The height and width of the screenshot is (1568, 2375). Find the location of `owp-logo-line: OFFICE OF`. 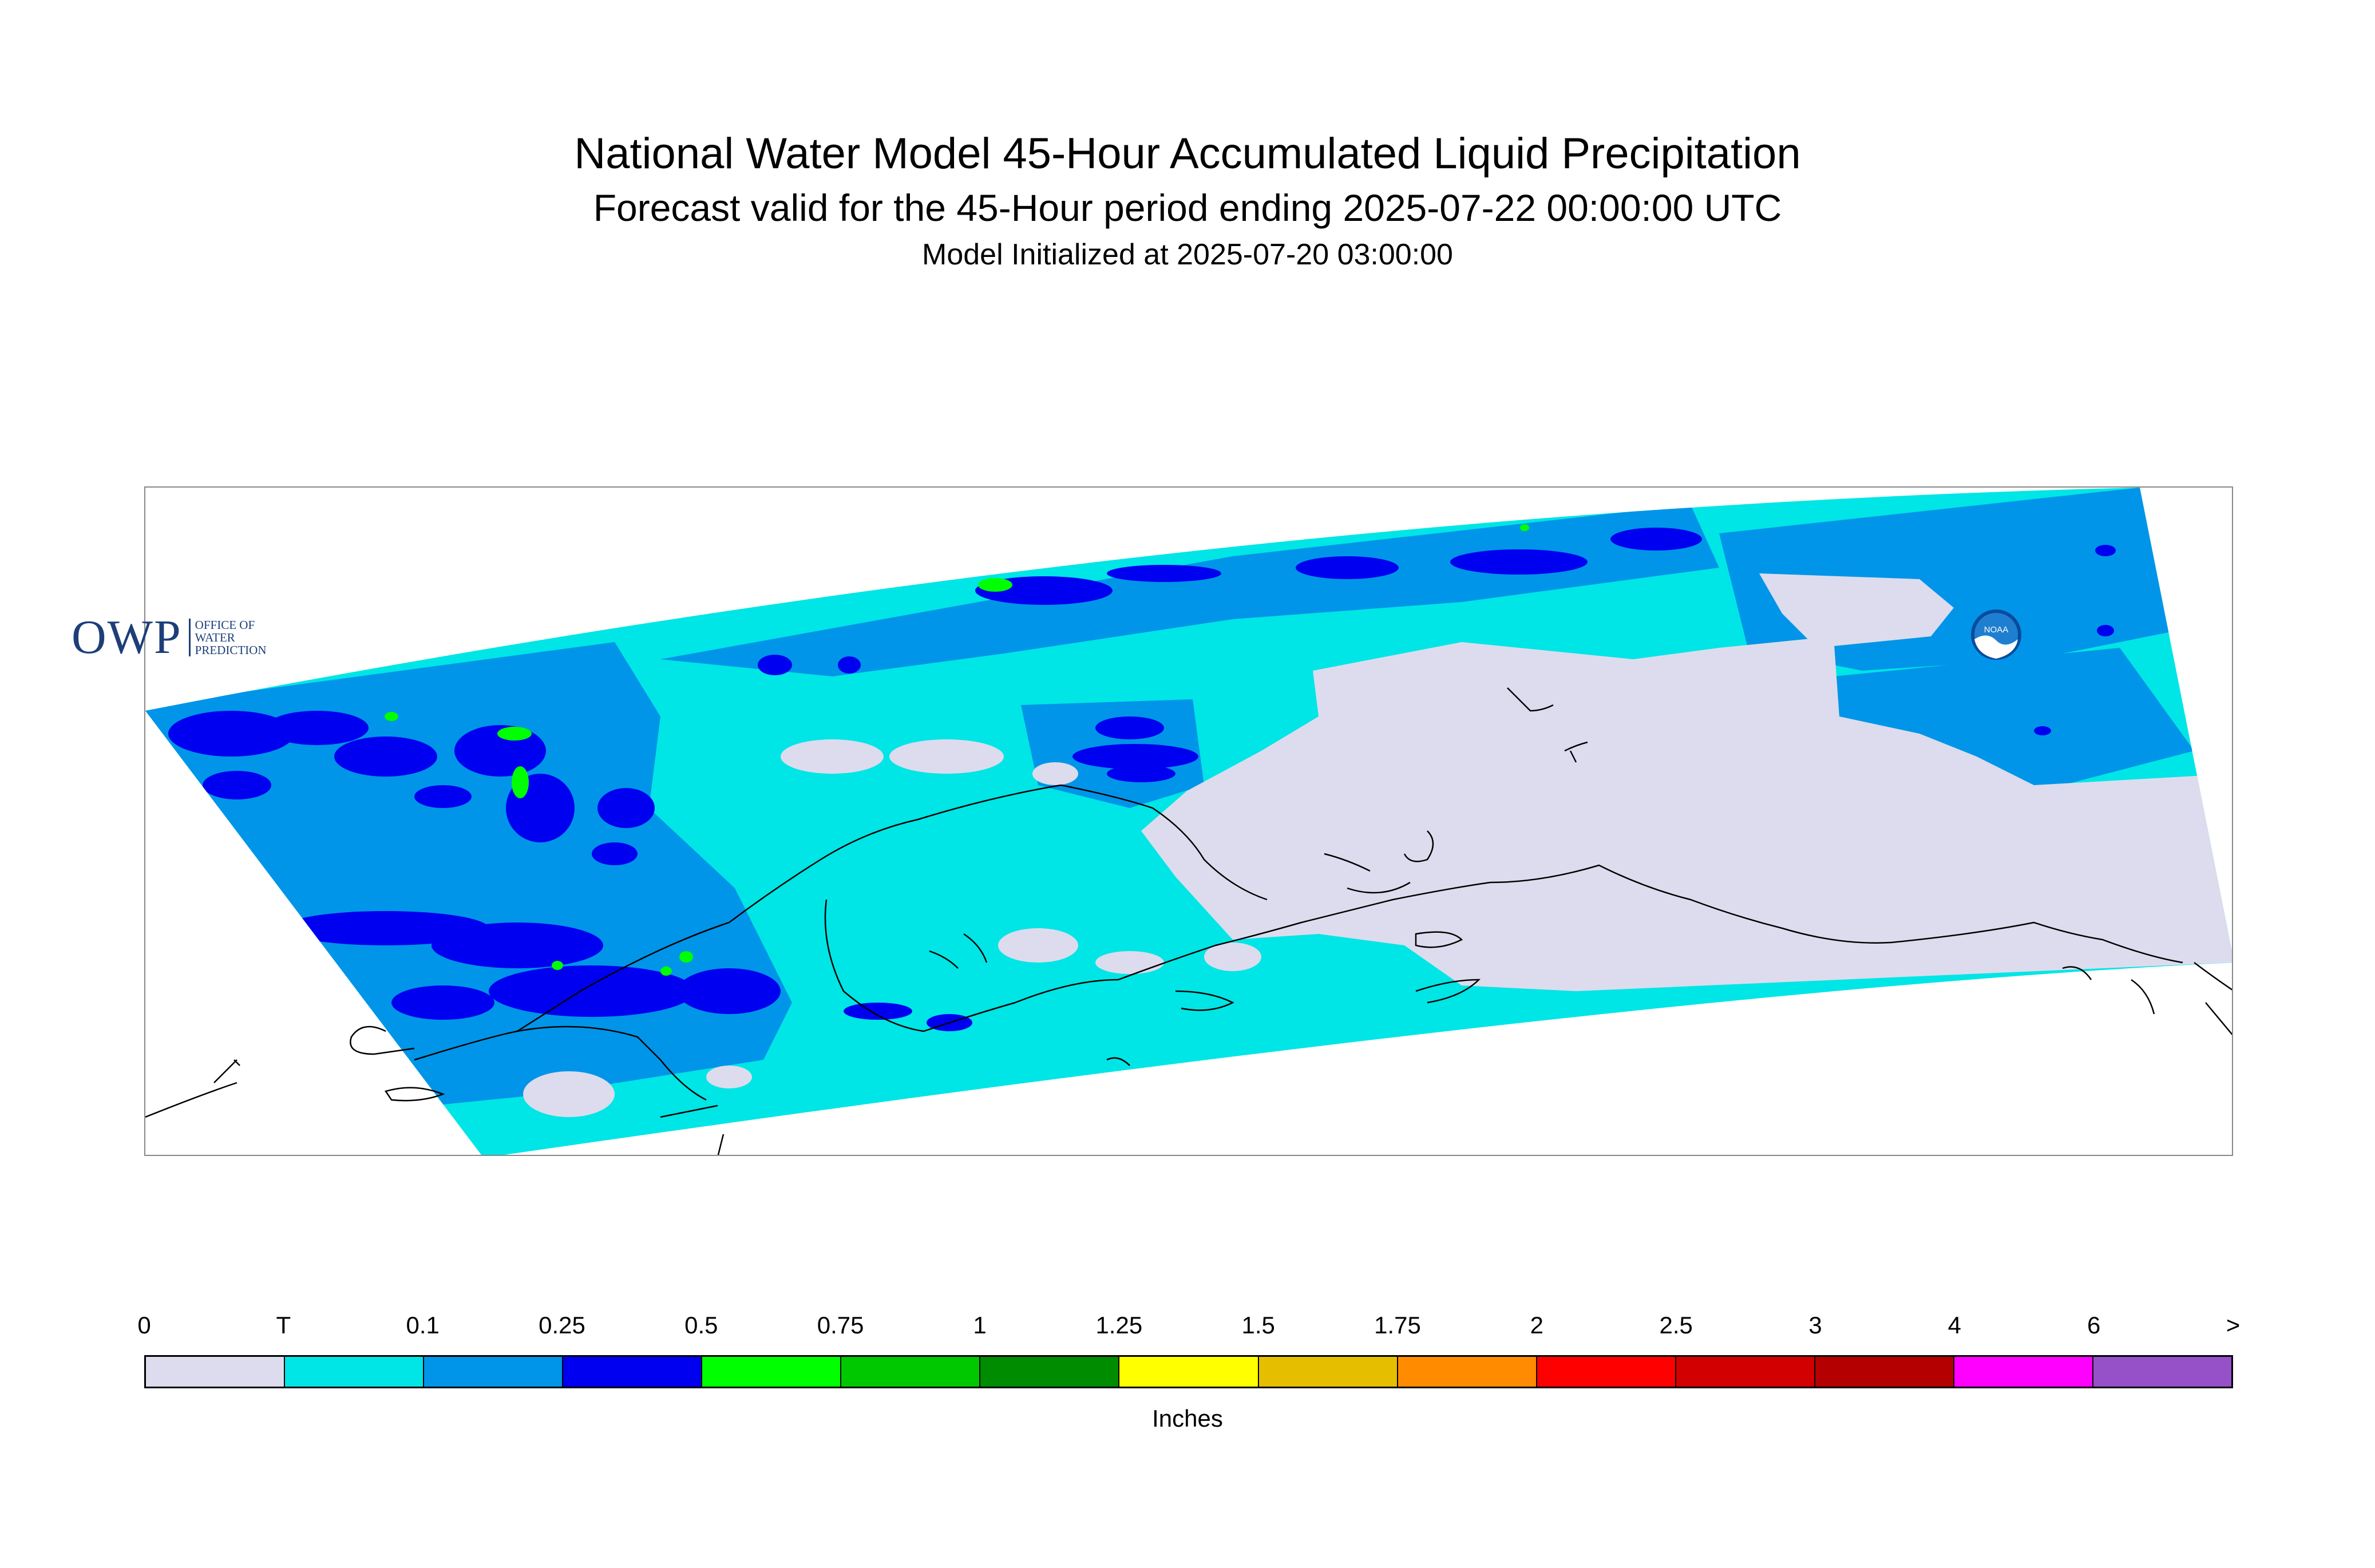

owp-logo-line: OFFICE OF is located at coordinates (225, 624).